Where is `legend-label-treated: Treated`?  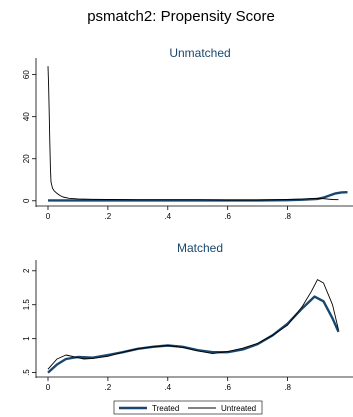 legend-label-treated: Treated is located at coordinates (165, 408).